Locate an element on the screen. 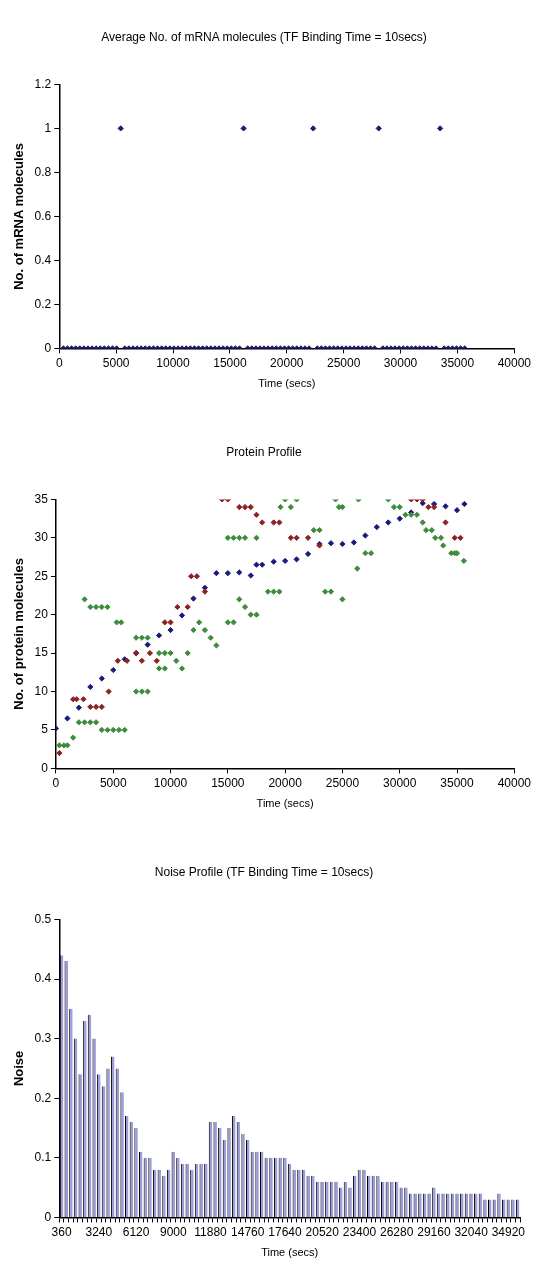  x-tick-label: 9000 is located at coordinates (173, 1231).